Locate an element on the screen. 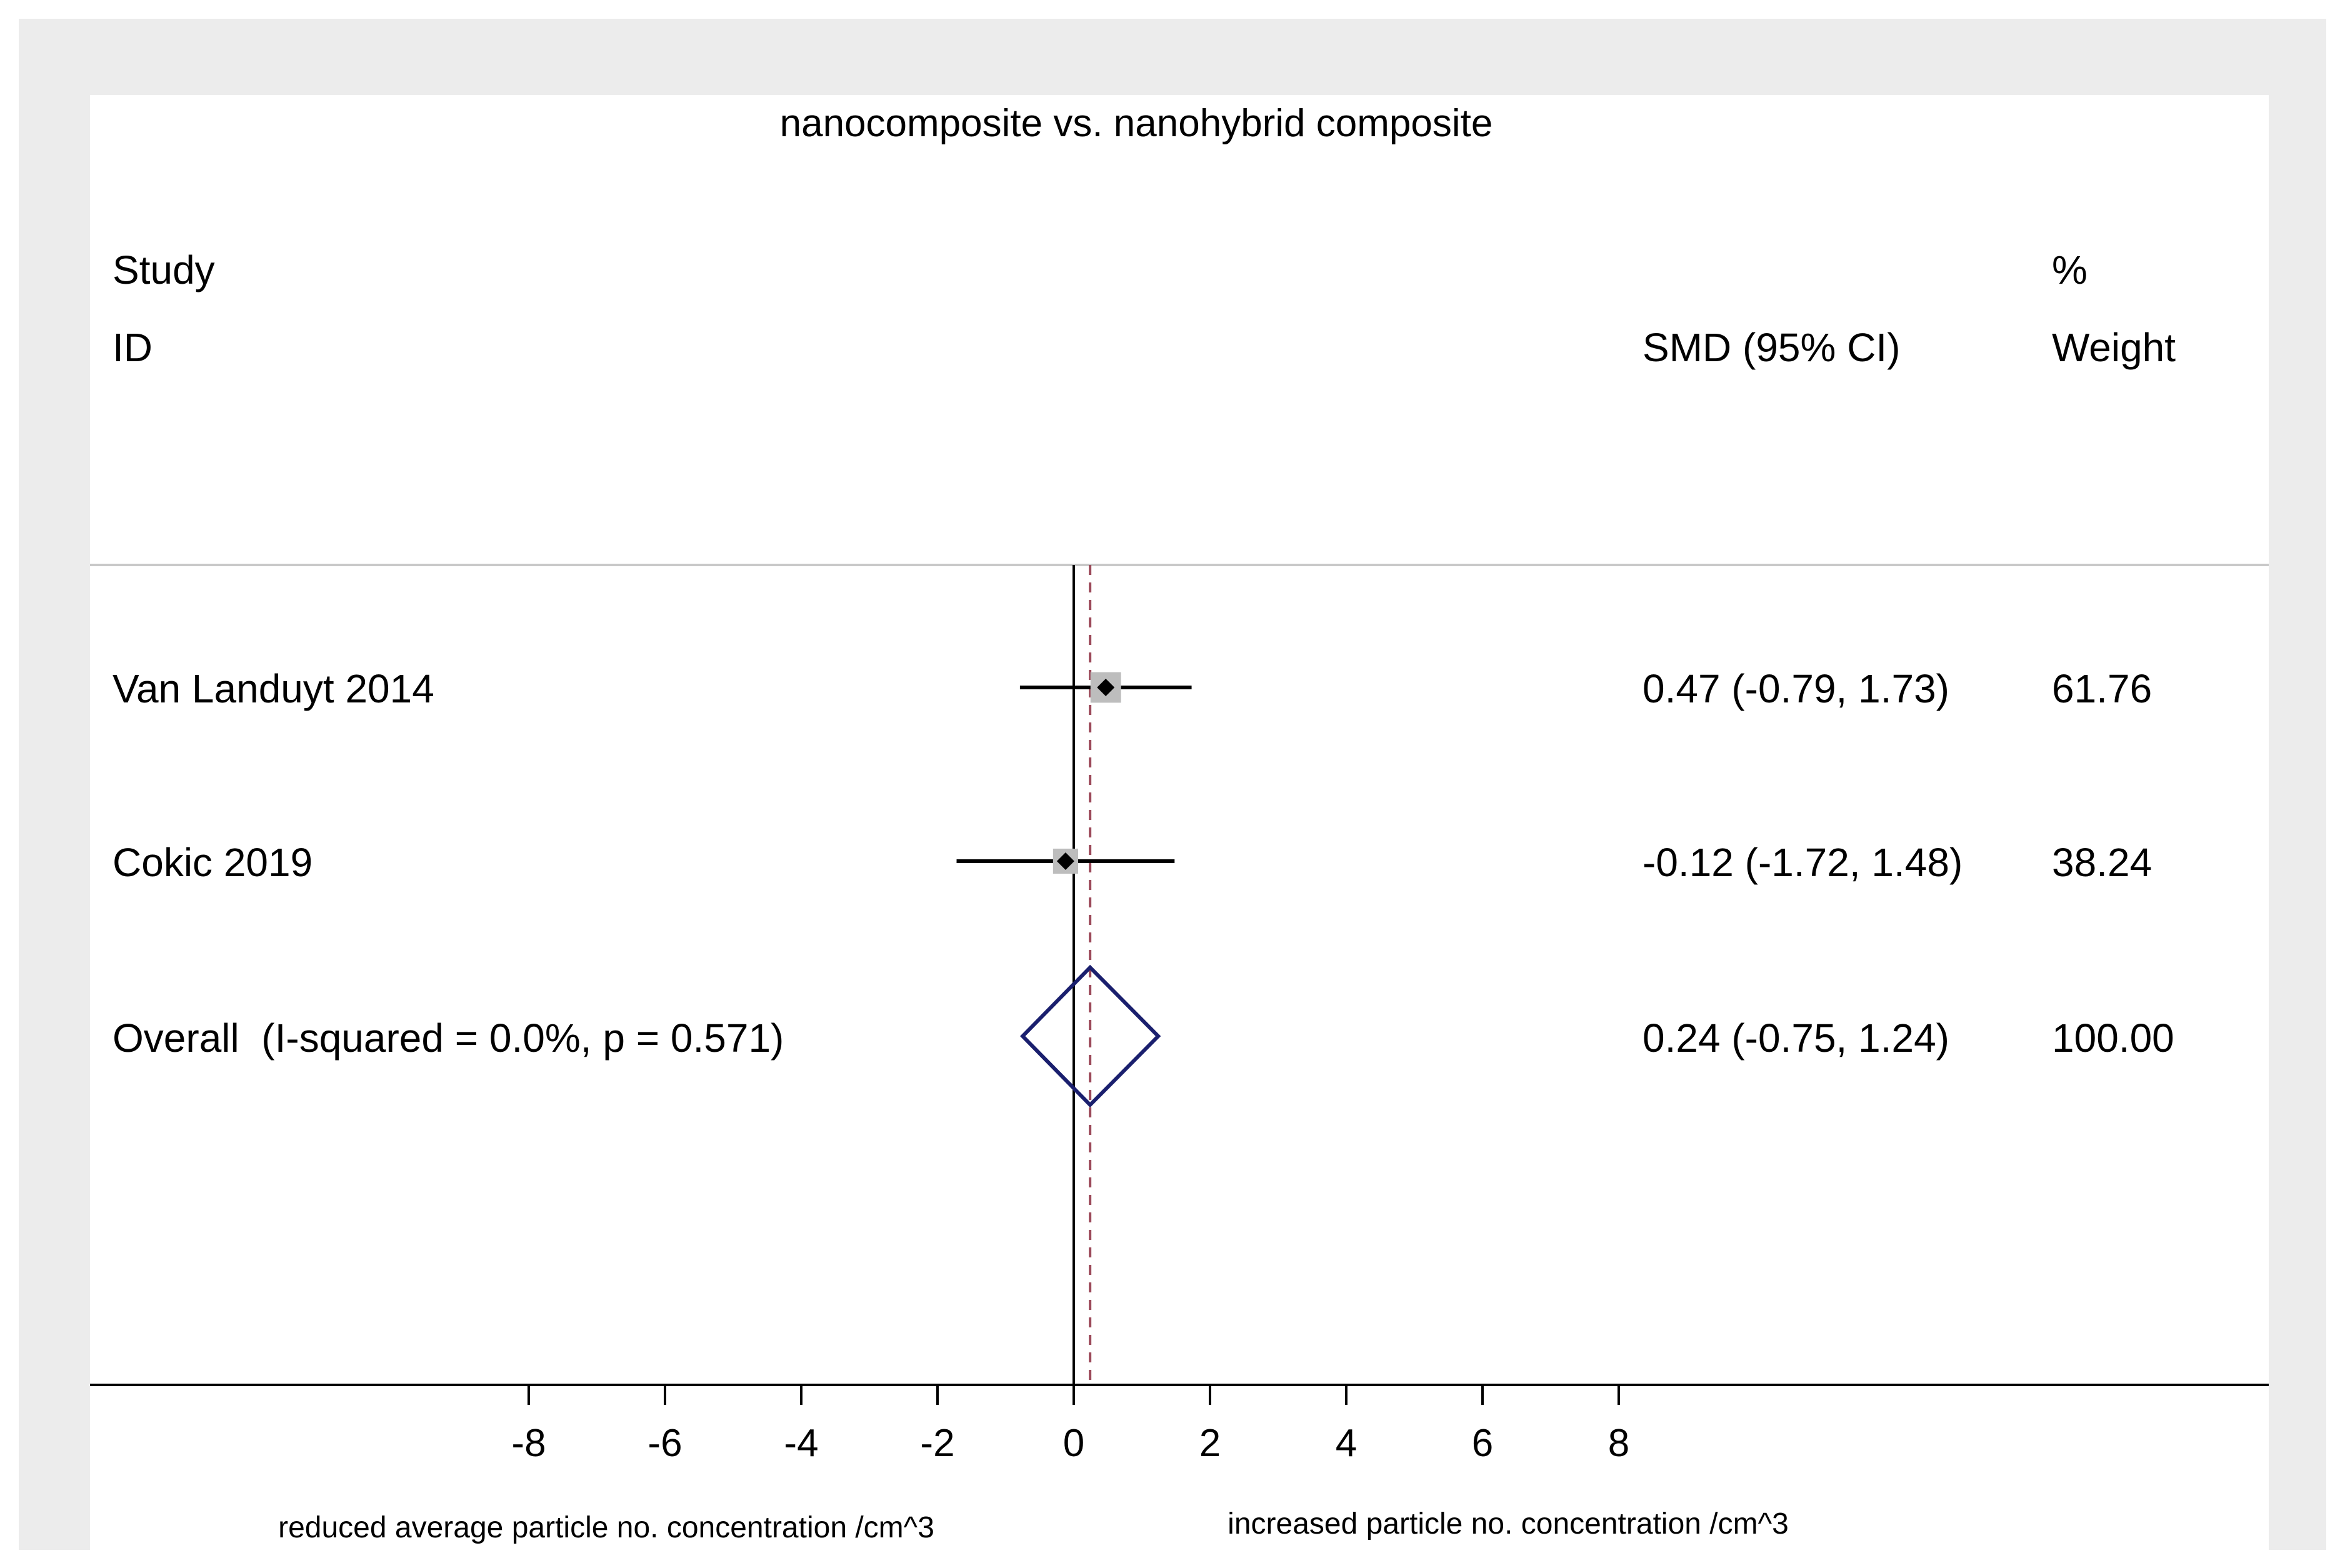  header-percent: % is located at coordinates (2070, 269).